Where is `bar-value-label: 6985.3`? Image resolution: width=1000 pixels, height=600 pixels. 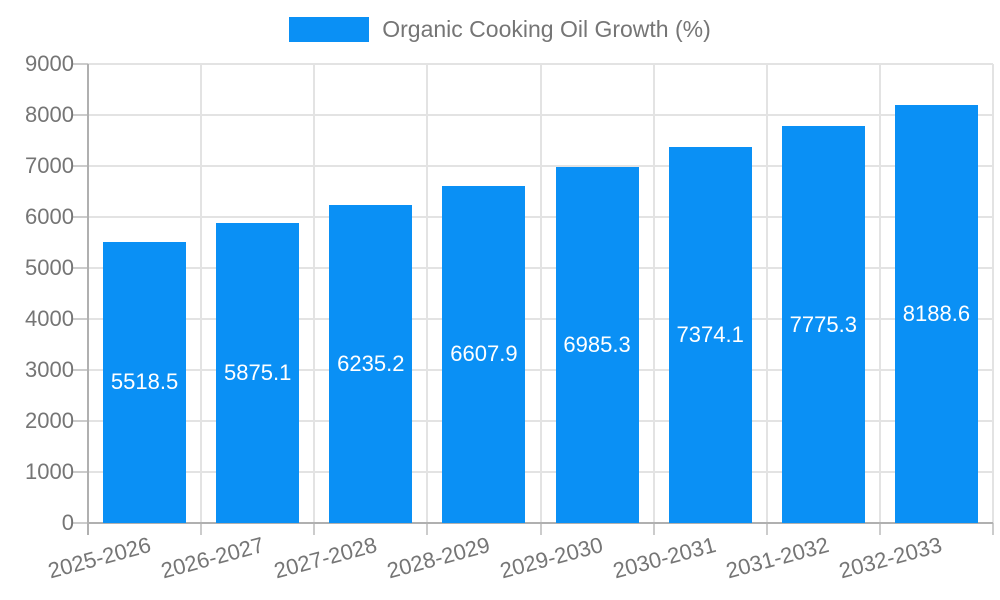
bar-value-label: 6985.3 is located at coordinates (597, 344).